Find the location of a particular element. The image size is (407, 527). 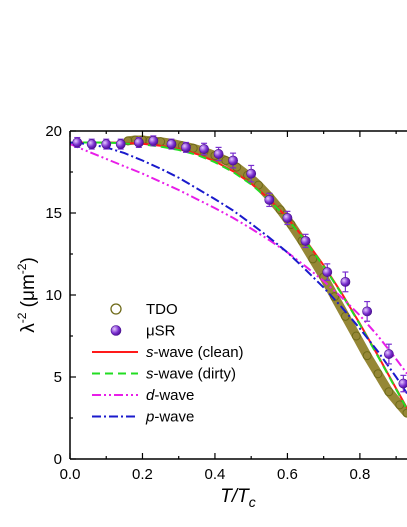

y-tick-label: 20 is located at coordinates (53, 131).